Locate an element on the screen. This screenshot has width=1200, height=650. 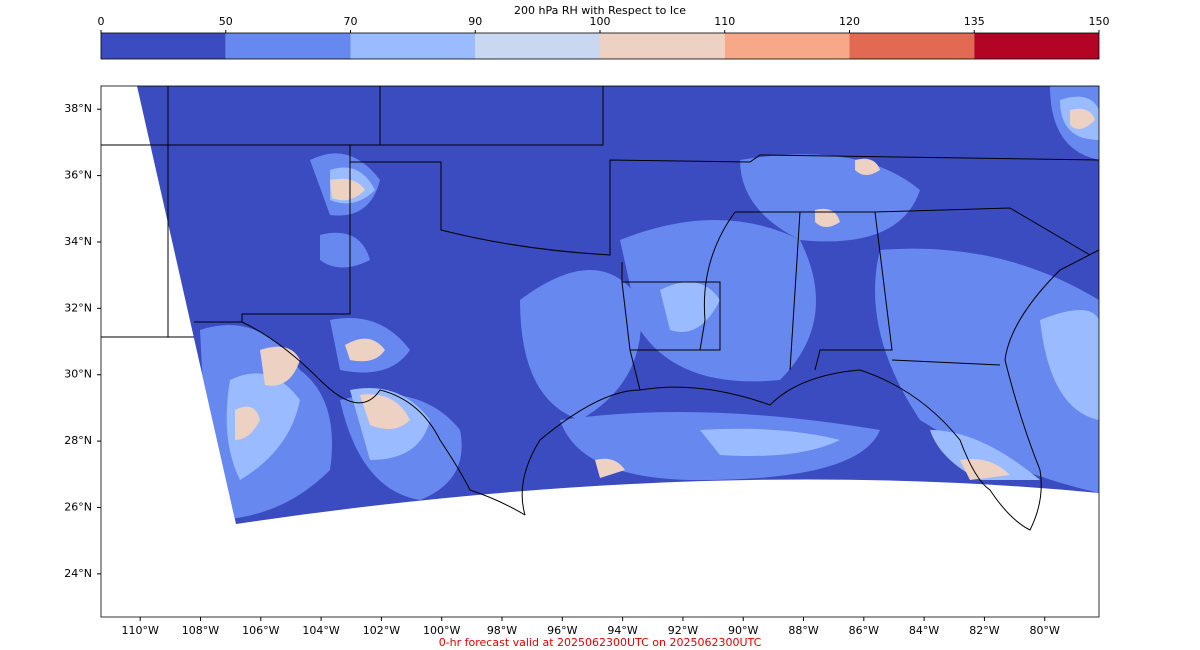
colorbar-tick-label: 0 is located at coordinates (101, 21).